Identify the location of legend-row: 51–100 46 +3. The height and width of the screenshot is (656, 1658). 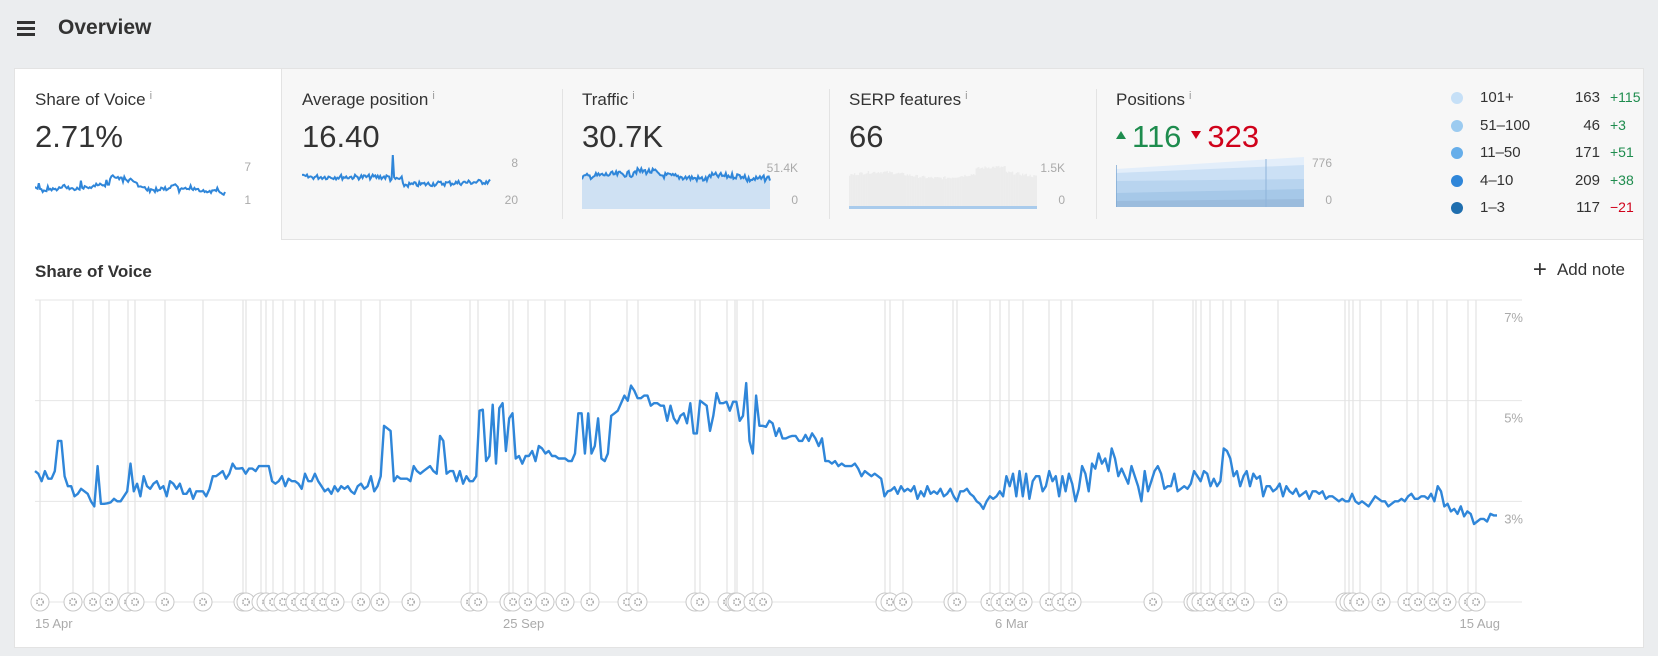
(1535, 129).